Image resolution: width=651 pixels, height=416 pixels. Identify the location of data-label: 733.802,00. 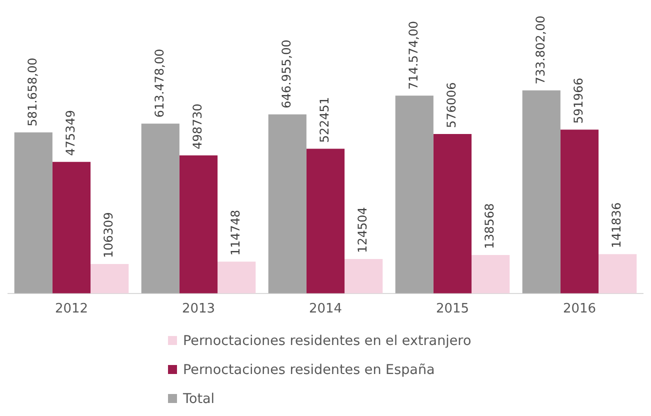
(541, 50).